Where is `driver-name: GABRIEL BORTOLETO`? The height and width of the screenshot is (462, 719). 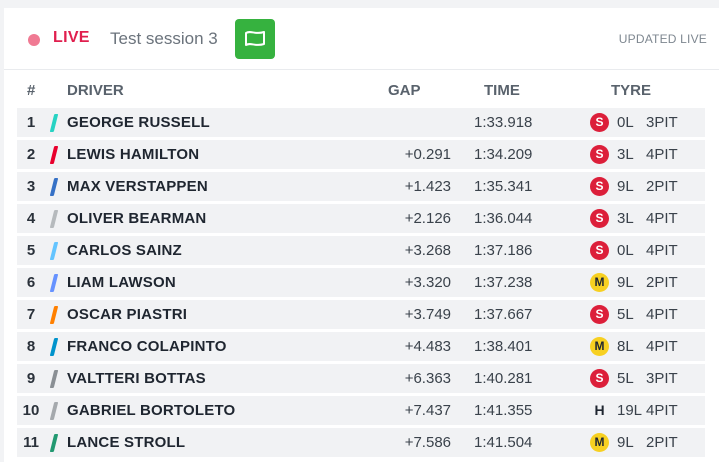
driver-name: GABRIEL BORTOLETO is located at coordinates (151, 410).